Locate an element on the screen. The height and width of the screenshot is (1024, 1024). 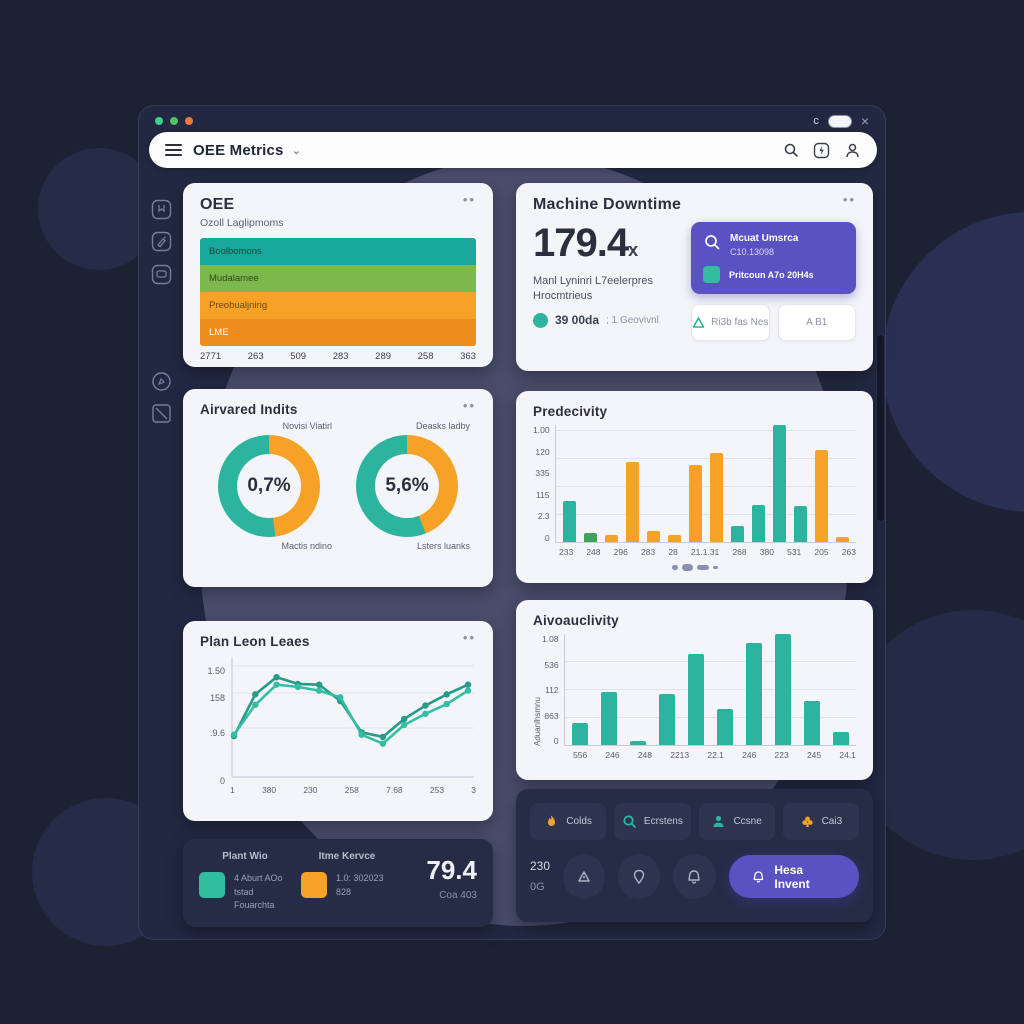
y-tick-label: 0 is located at coordinates (547, 537).